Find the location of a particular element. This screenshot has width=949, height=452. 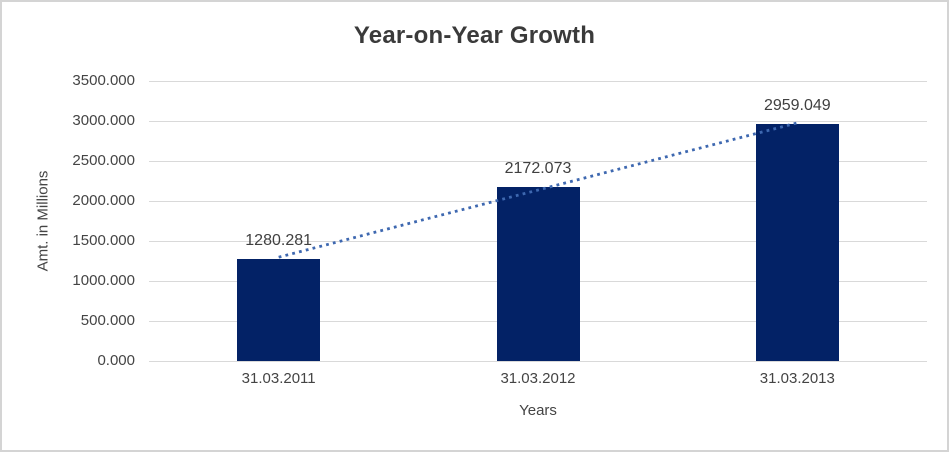

x-tick-label: 31.03.2012 is located at coordinates (538, 378).